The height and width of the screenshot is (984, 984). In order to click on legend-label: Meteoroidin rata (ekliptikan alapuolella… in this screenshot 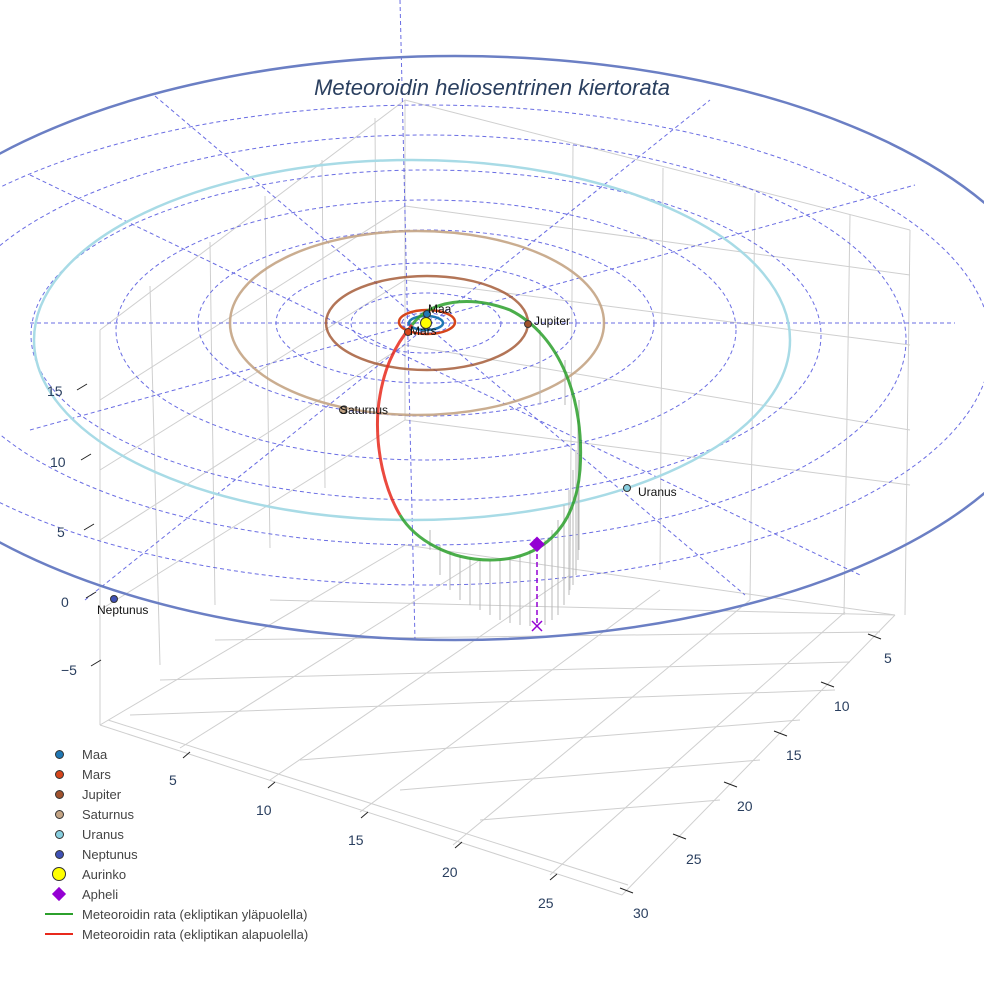, I will do `click(195, 934)`.